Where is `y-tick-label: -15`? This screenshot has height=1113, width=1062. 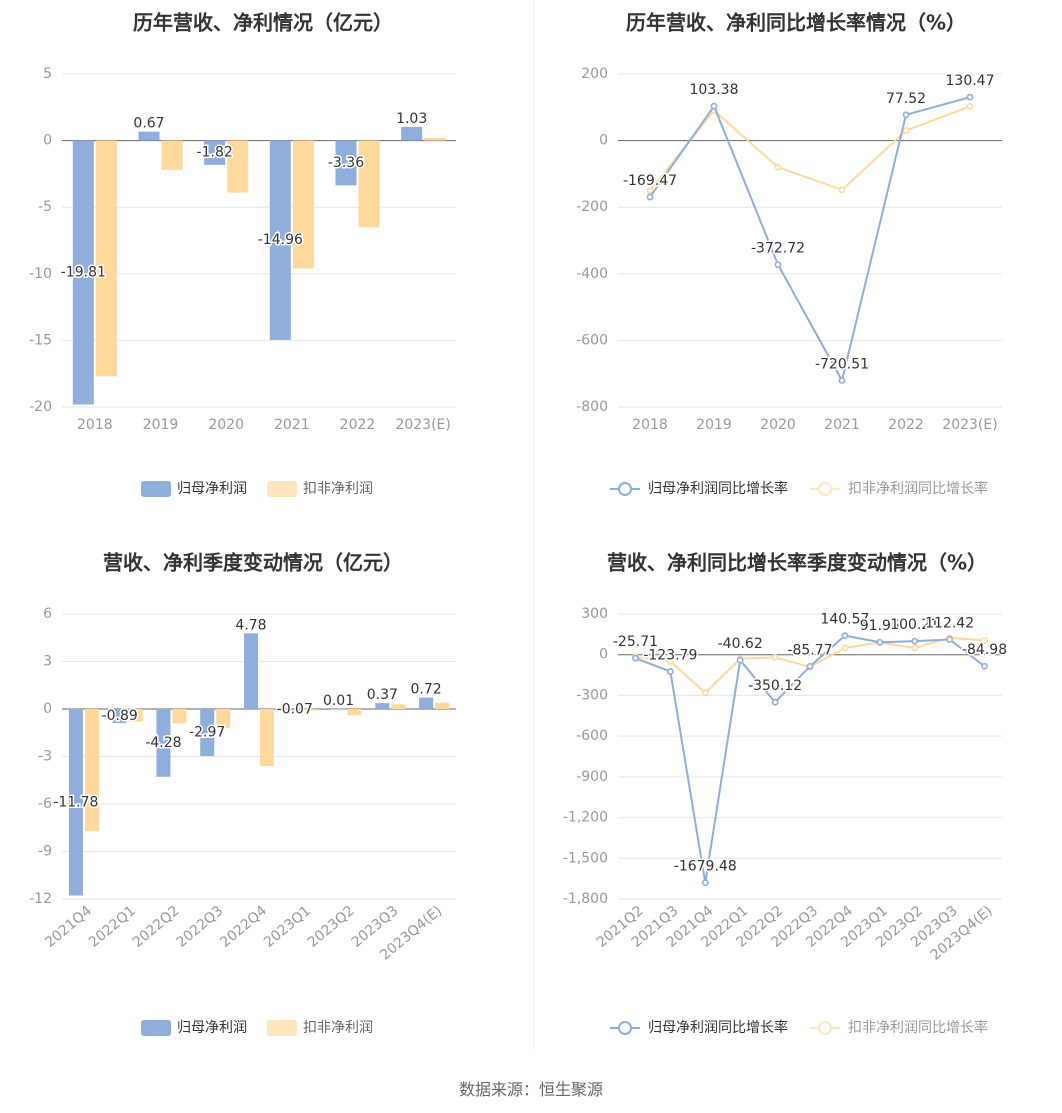
y-tick-label: -15 is located at coordinates (40, 340).